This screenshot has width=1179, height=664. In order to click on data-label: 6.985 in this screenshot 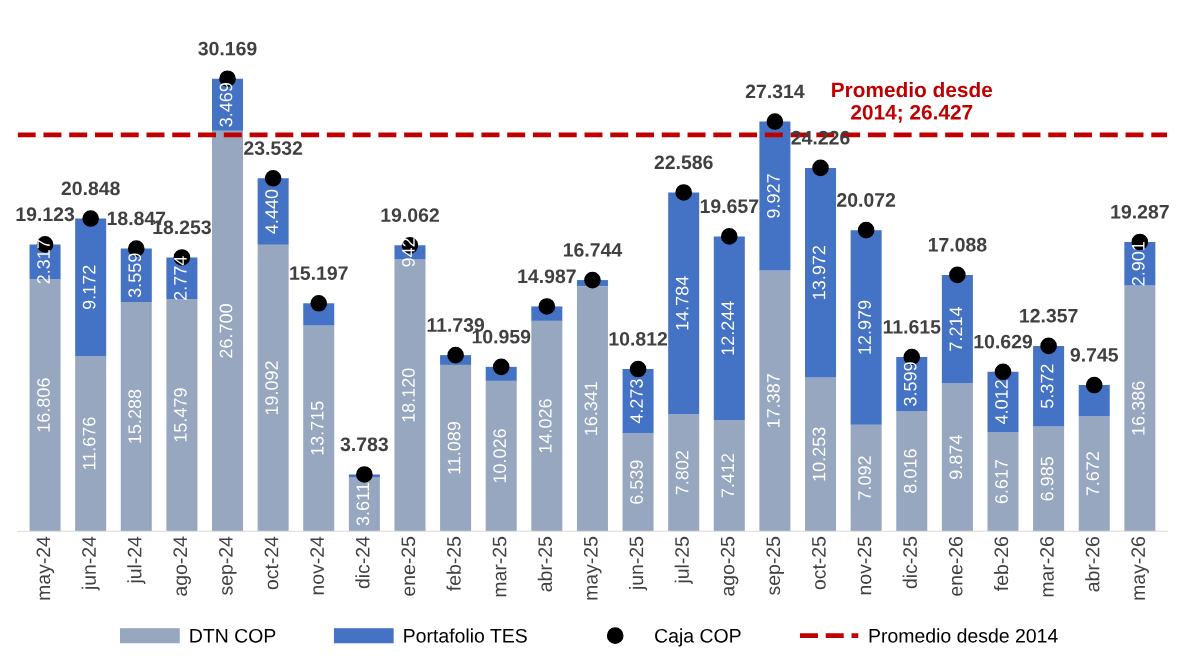, I will do `click(1047, 478)`.